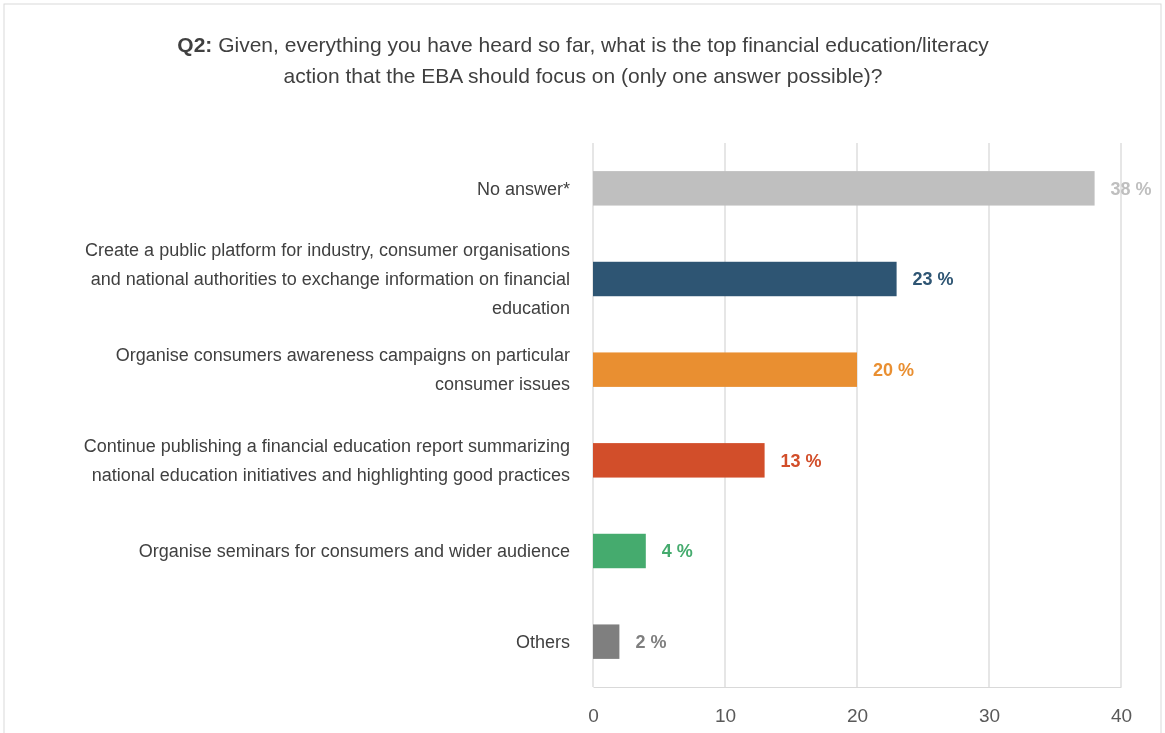  Describe the element at coordinates (1131, 188) in the screenshot. I see `data-label: 38 %` at that location.